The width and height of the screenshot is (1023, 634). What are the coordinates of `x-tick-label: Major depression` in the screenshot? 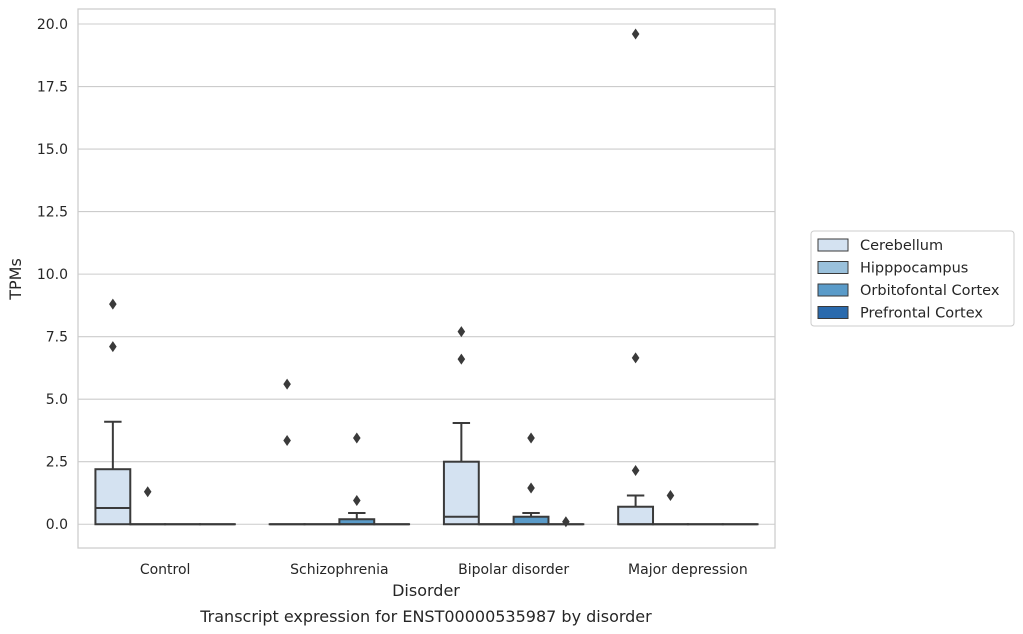 It's located at (688, 570).